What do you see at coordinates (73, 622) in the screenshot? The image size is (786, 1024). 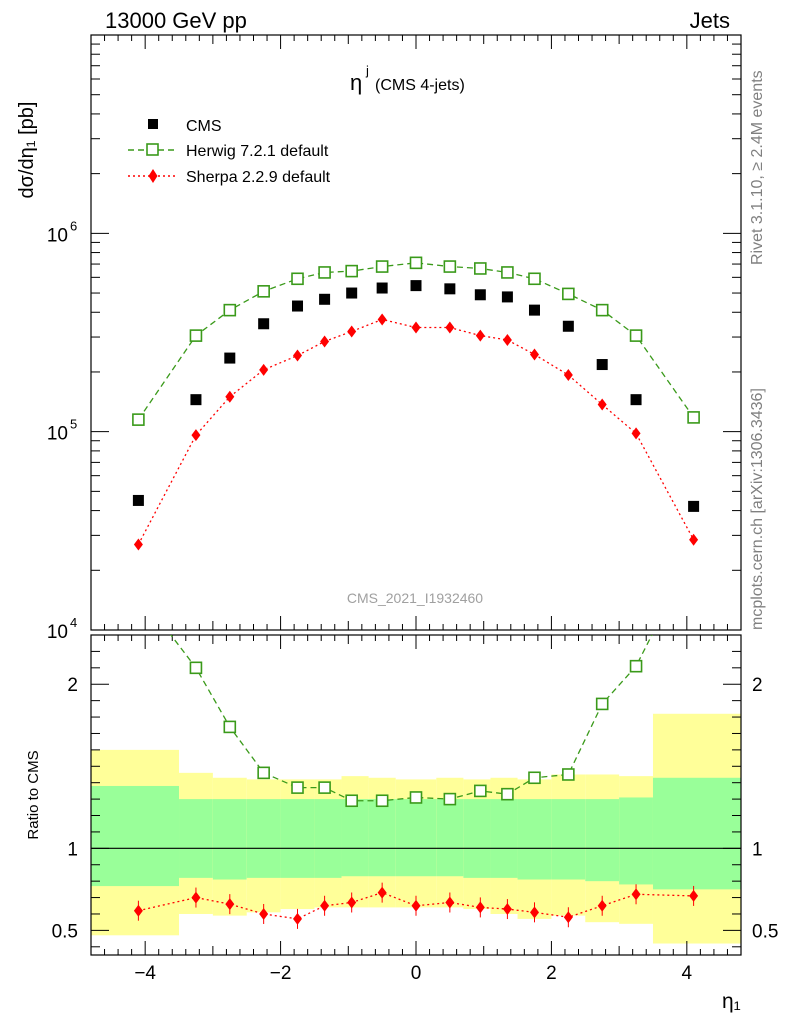 I see `y-tick-label-exp: 4` at bounding box center [73, 622].